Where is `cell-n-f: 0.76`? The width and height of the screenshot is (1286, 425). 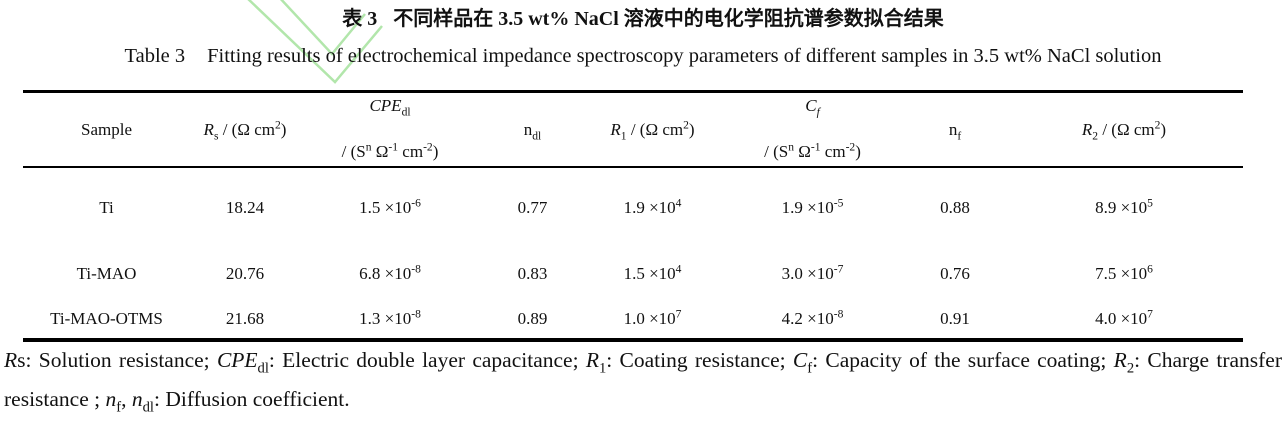
cell-n-f: 0.76 is located at coordinates (955, 273).